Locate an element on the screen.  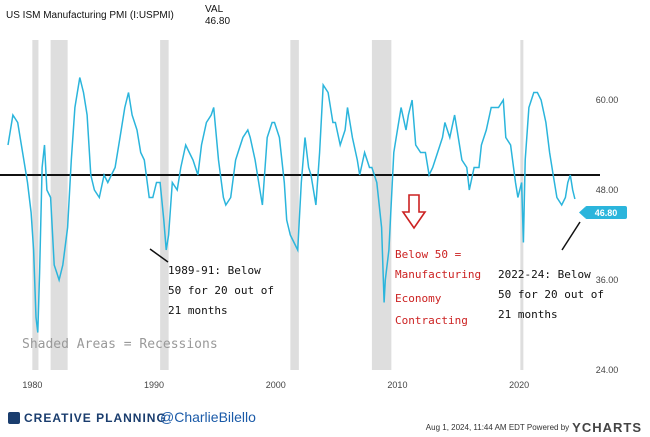
annotation-recent-line1: 2022-24: Below is located at coordinates (544, 274).